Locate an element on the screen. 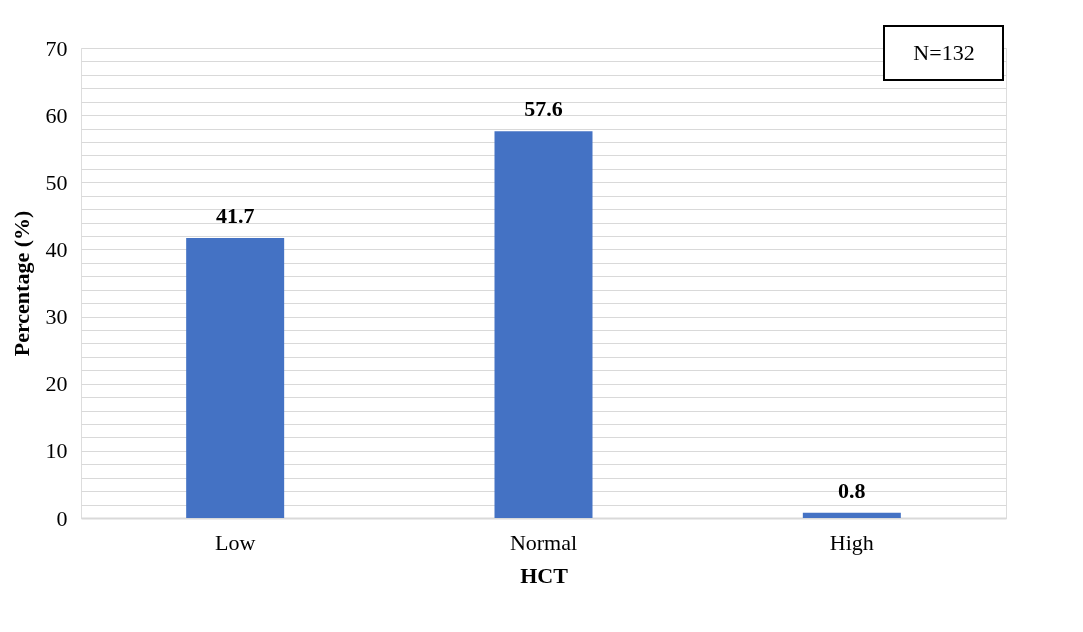  x-tick-label: Normal is located at coordinates (543, 542).